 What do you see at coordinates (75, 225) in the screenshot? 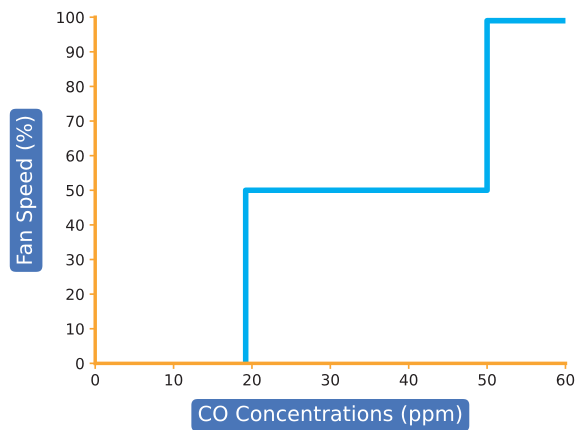
I see `y-tick-label: 40` at bounding box center [75, 225].